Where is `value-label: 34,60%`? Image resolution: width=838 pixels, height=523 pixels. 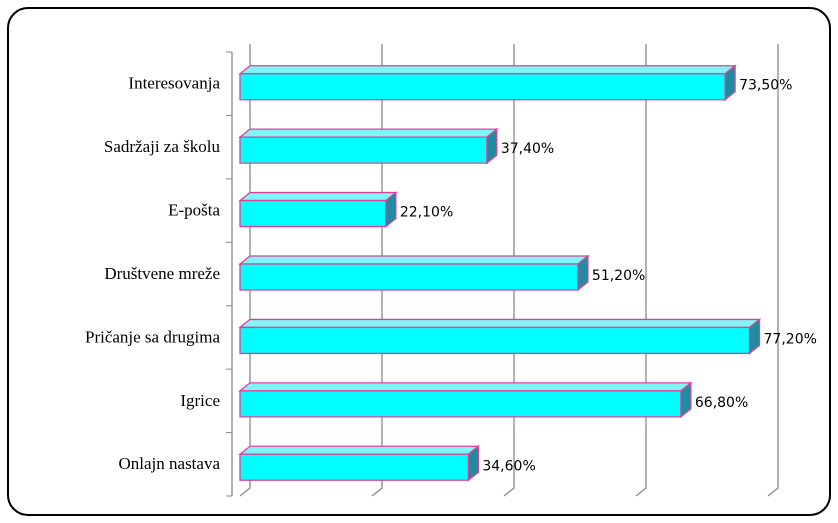
value-label: 34,60% is located at coordinates (508, 466).